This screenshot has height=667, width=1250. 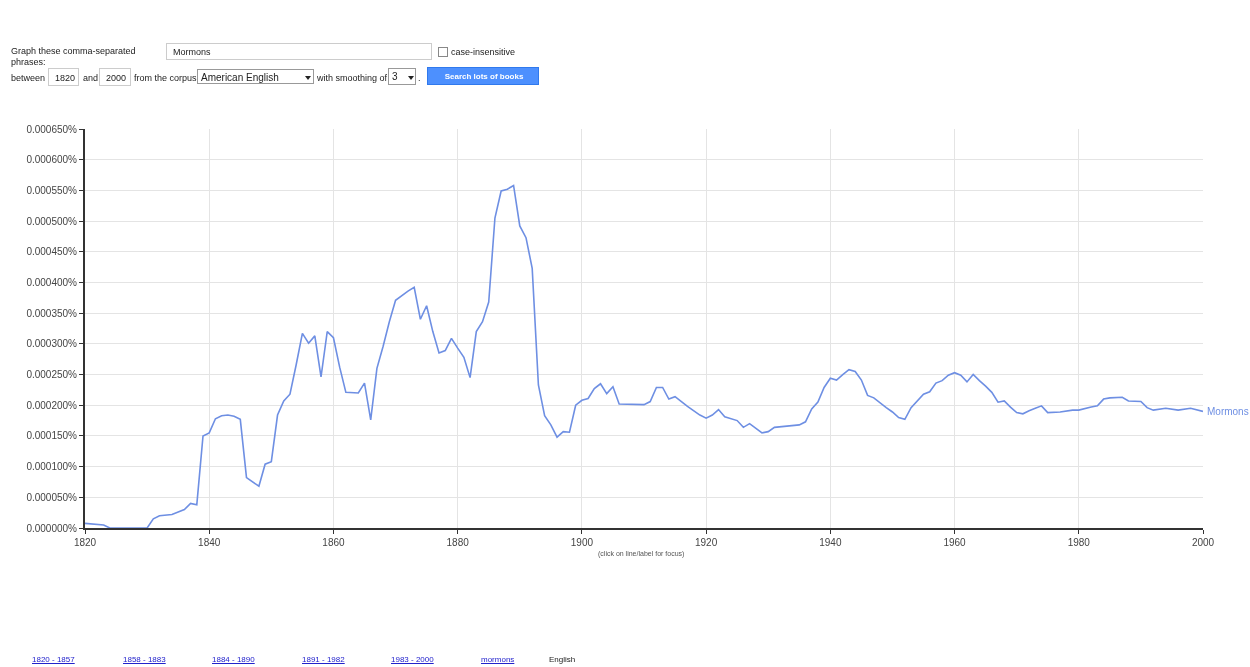 What do you see at coordinates (498, 659) in the screenshot?
I see `text: mormons` at bounding box center [498, 659].